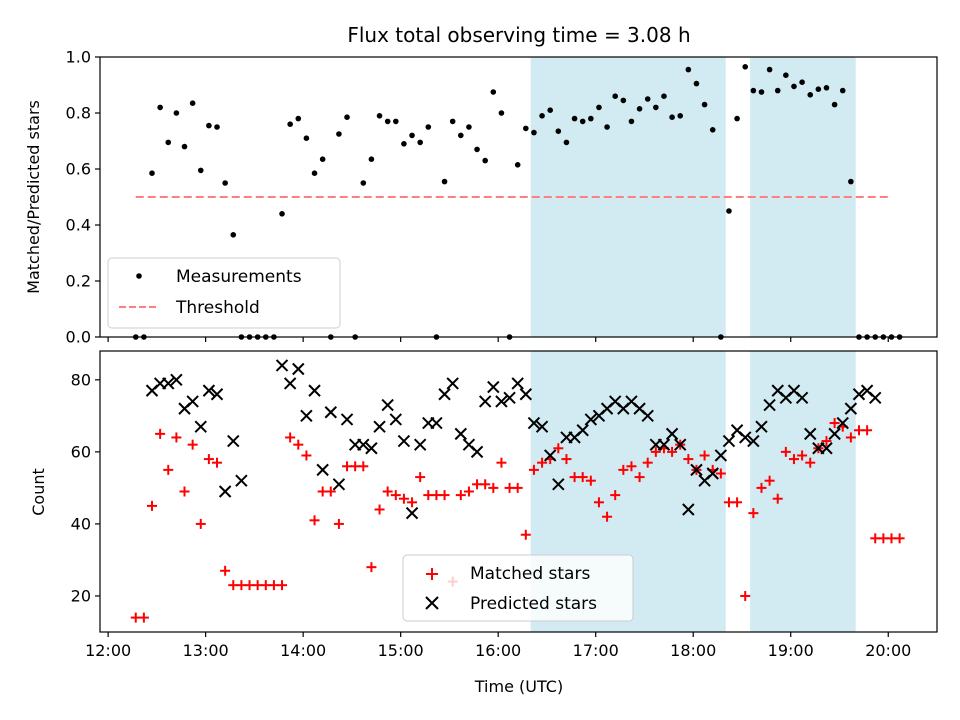 This screenshot has width=960, height=720. What do you see at coordinates (217, 308) in the screenshot?
I see `legend-threshold-label: Threshold` at bounding box center [217, 308].